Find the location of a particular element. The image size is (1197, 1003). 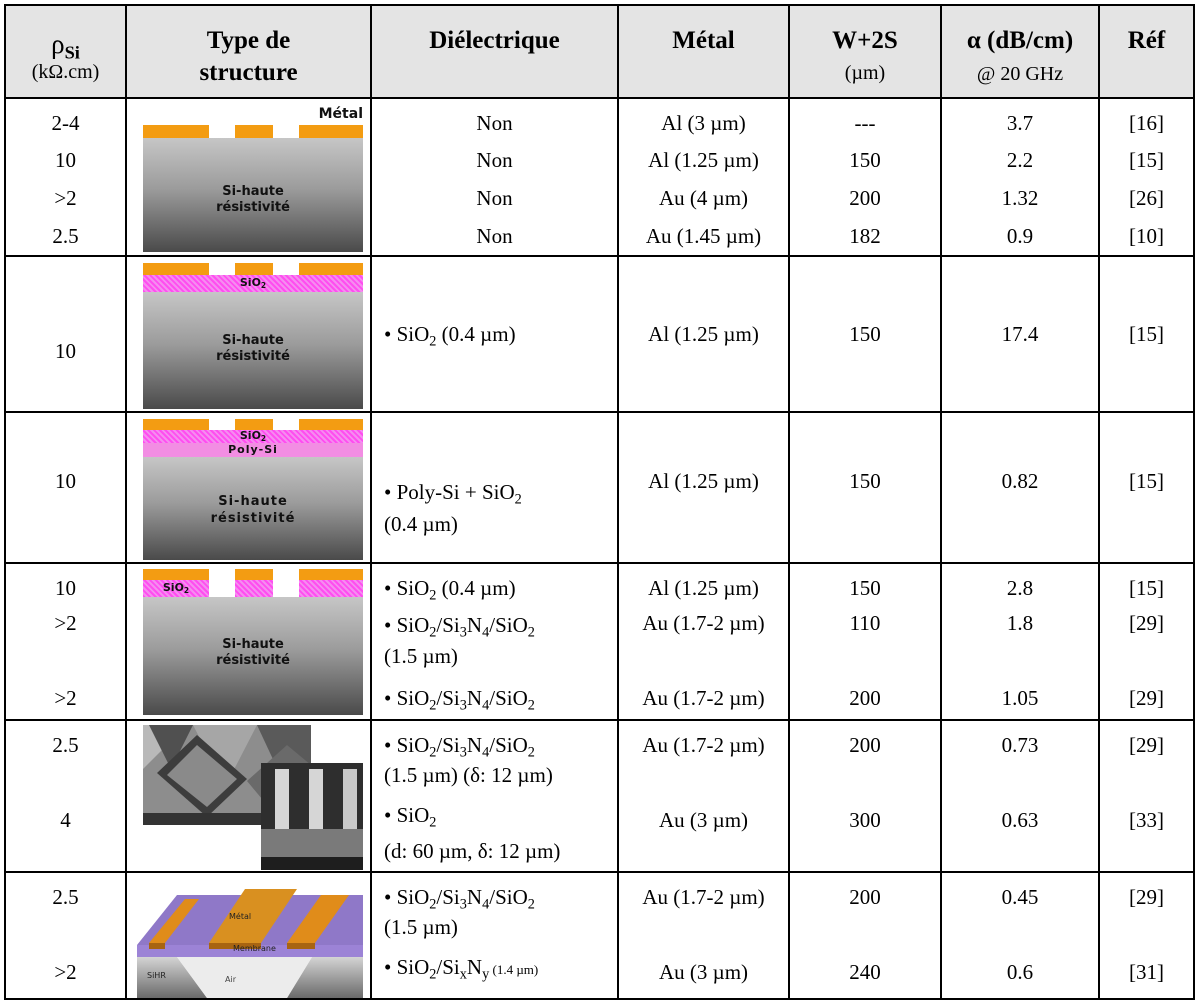

cell-metal: Au (4 µm) is located at coordinates (703, 198).